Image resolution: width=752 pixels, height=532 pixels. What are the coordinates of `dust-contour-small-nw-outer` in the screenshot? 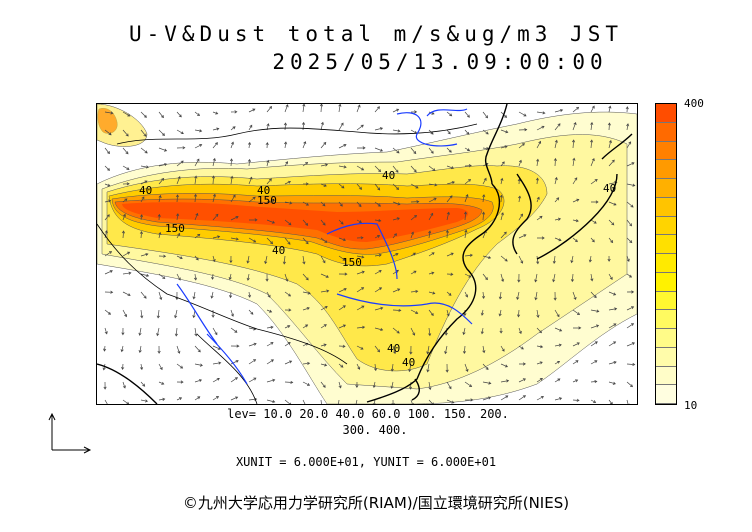 It's located at (122, 125).